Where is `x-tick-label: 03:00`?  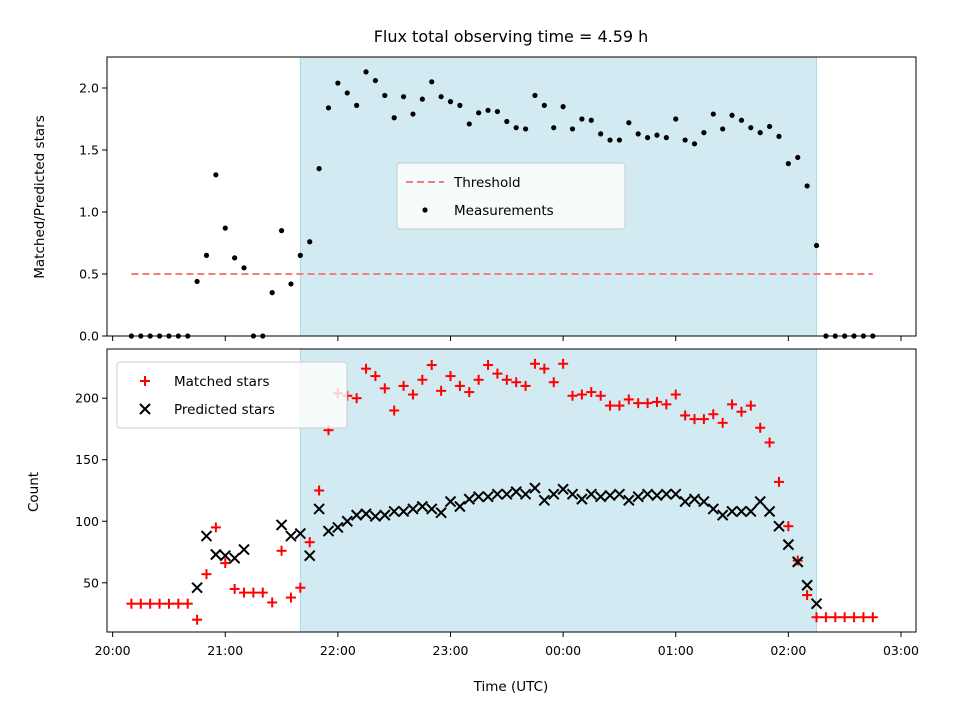
x-tick-label: 03:00 is located at coordinates (901, 650).